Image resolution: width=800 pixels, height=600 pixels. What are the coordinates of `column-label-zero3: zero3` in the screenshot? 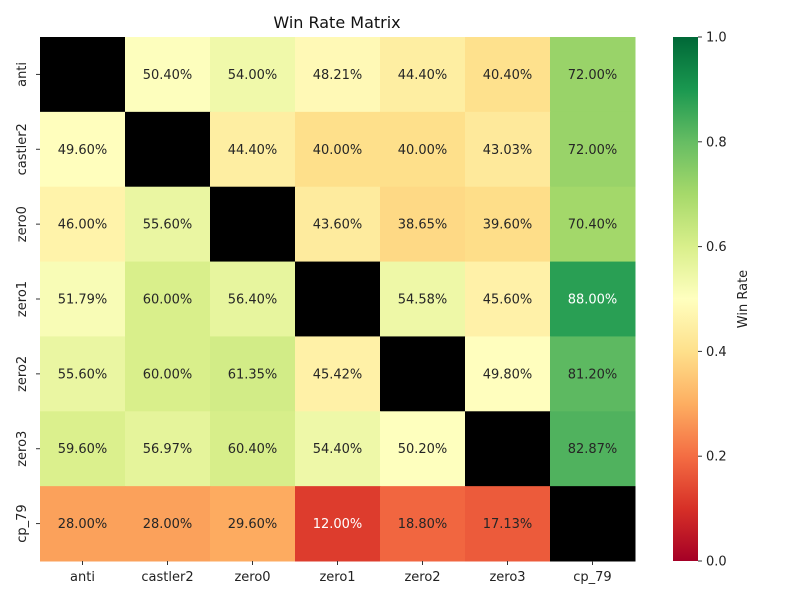 It's located at (507, 577).